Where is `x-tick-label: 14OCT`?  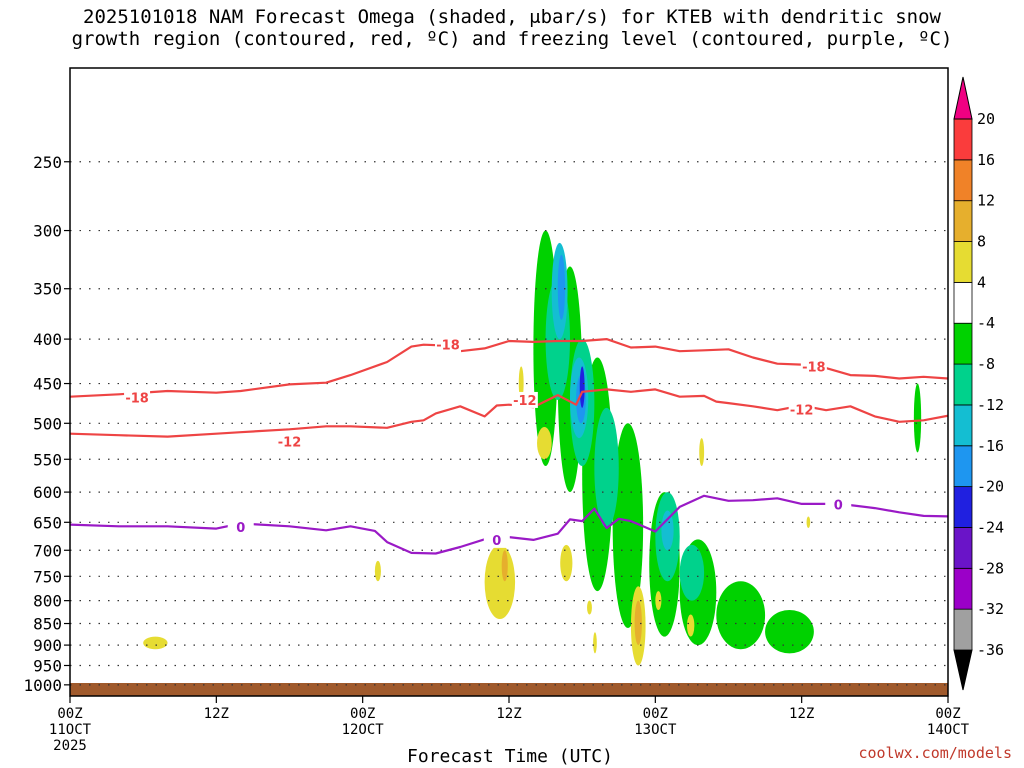 x-tick-label: 14OCT is located at coordinates (948, 730).